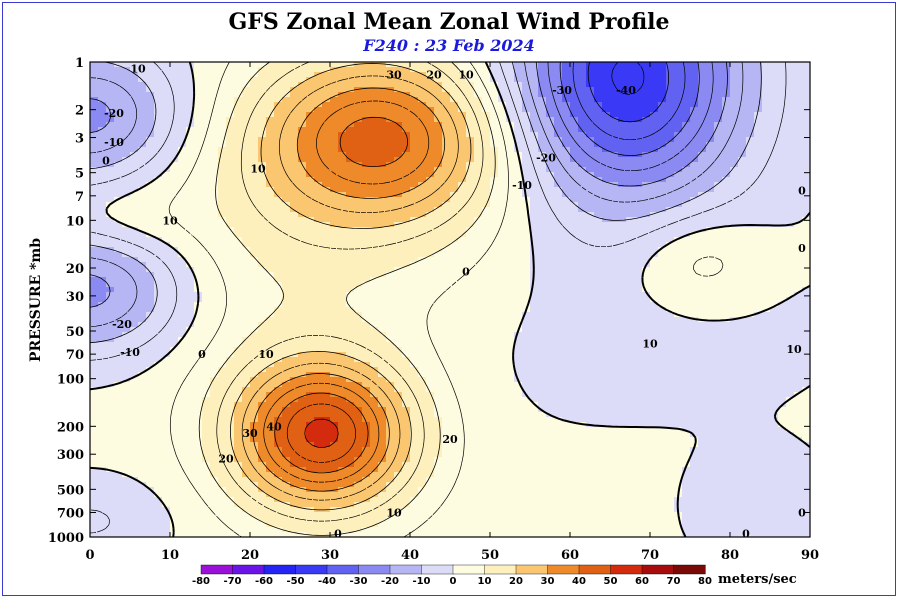 The image size is (900, 600). What do you see at coordinates (730, 555) in the screenshot?
I see `x-tick-label: 80` at bounding box center [730, 555].